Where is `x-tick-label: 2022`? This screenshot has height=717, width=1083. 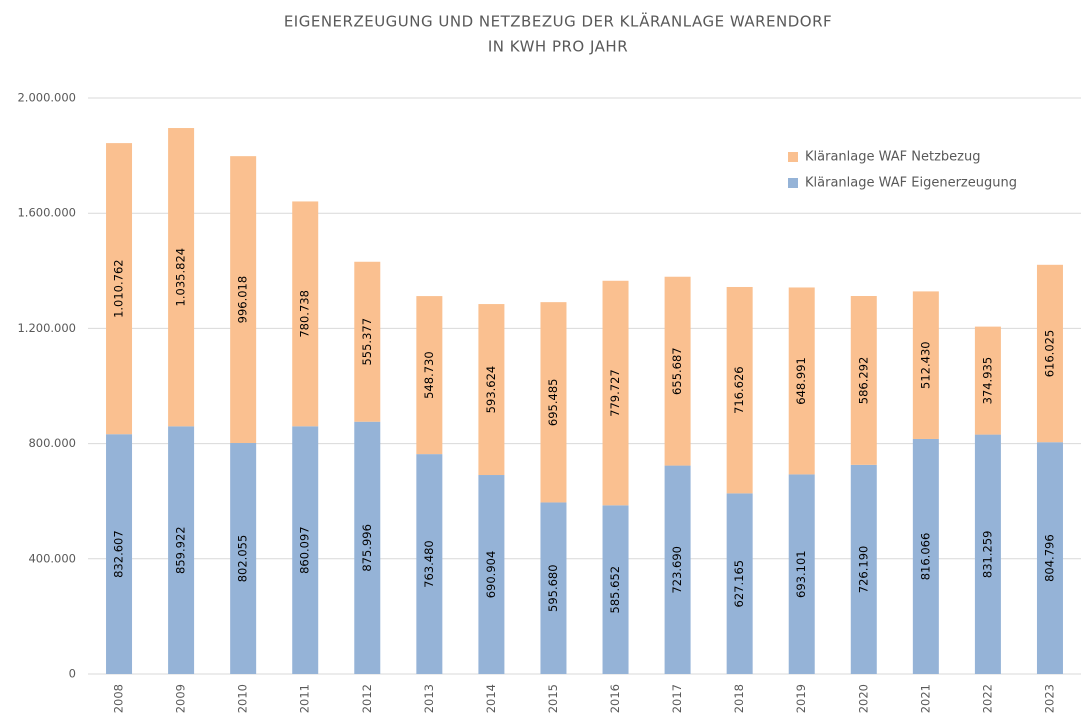
x-tick-label: 2022 is located at coordinates (987, 698).